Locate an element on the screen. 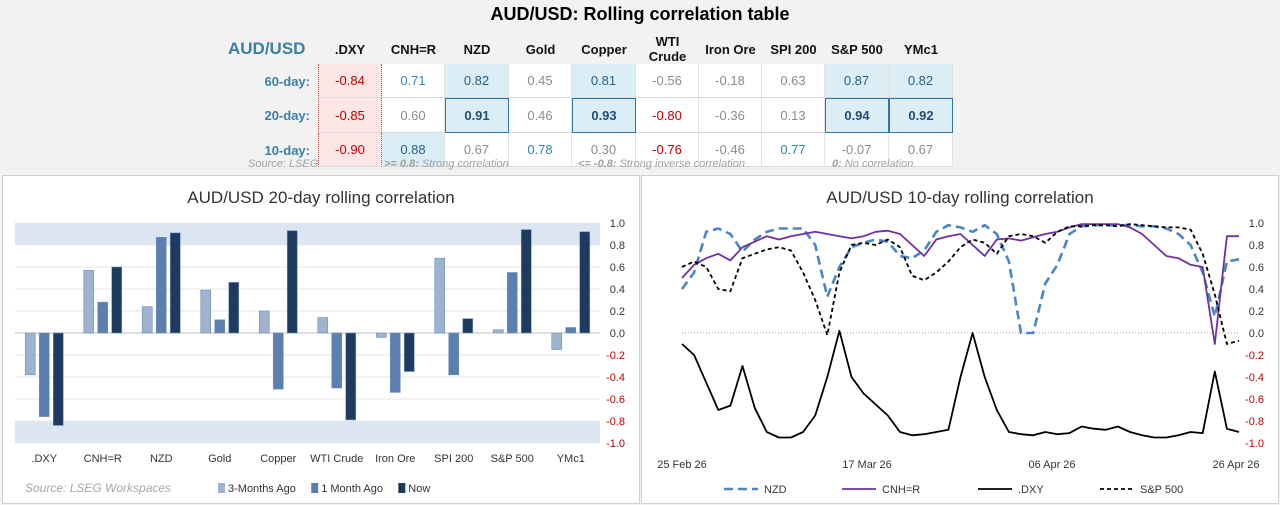 The image size is (1280, 505). x-tick-label: WTI Crude is located at coordinates (336, 459).